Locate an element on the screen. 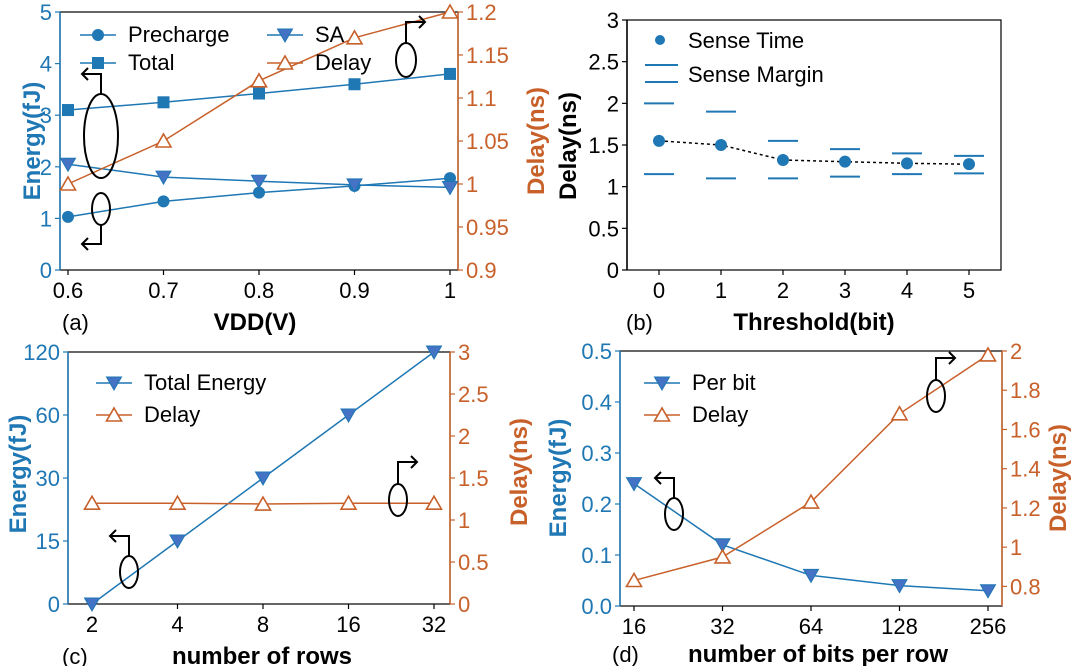 The width and height of the screenshot is (1085, 666). y2-tick-label: 1.4 is located at coordinates (1025, 469).